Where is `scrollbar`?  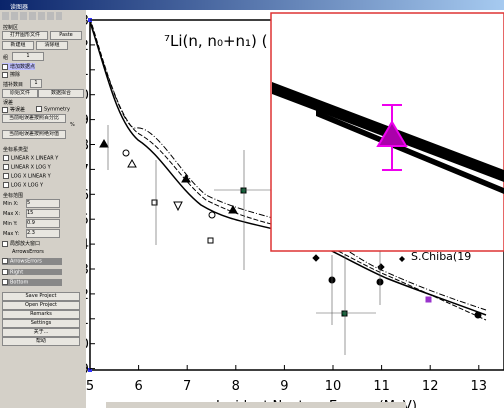
scrollbar is located at coordinates (256, 405).